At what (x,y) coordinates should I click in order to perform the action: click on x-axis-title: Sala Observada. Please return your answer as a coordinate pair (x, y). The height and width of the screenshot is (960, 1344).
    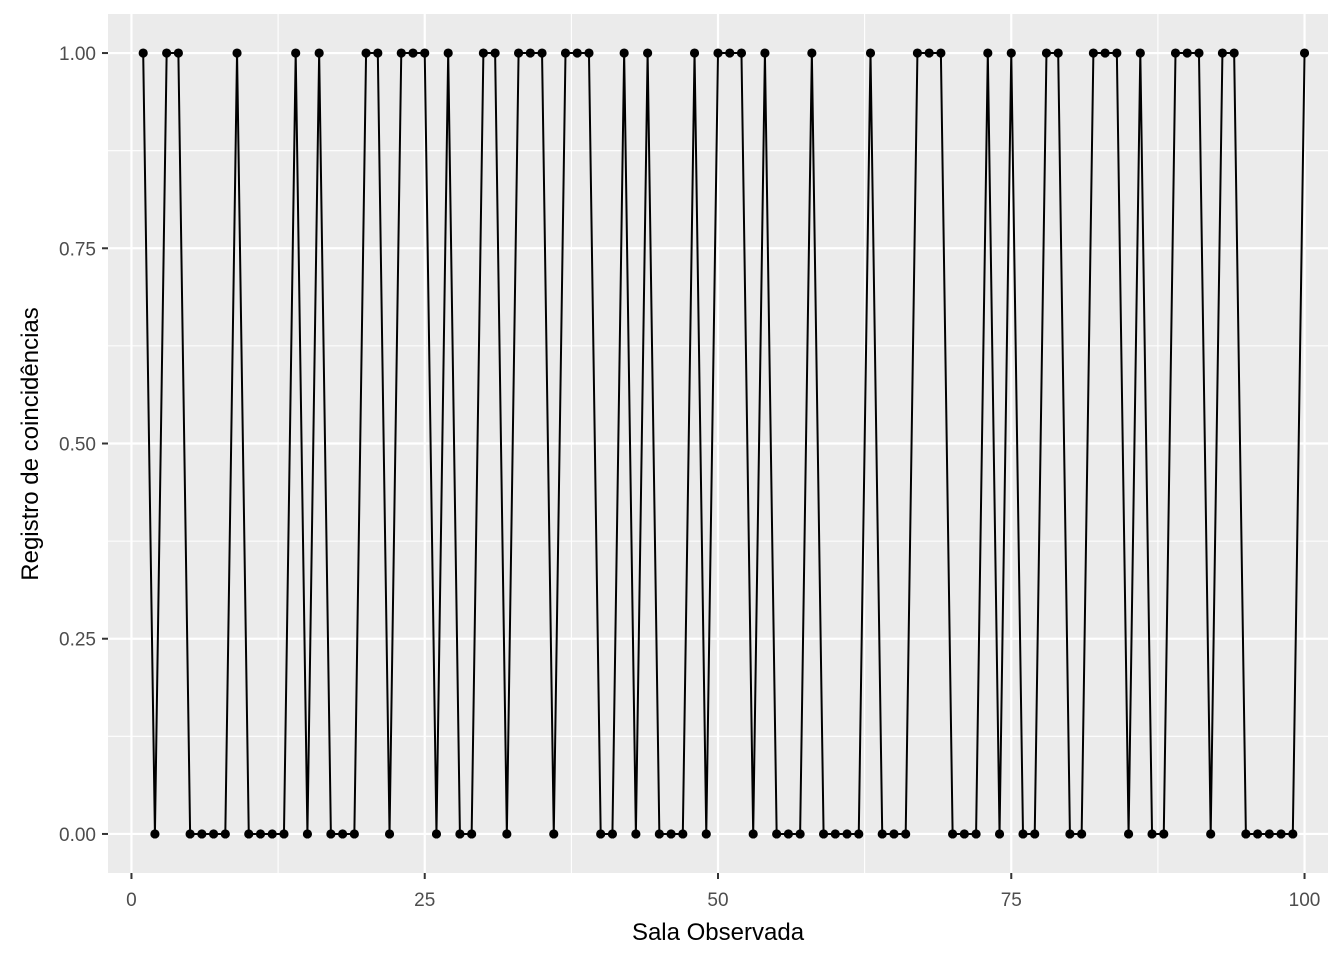
    Looking at the image, I should click on (718, 932).